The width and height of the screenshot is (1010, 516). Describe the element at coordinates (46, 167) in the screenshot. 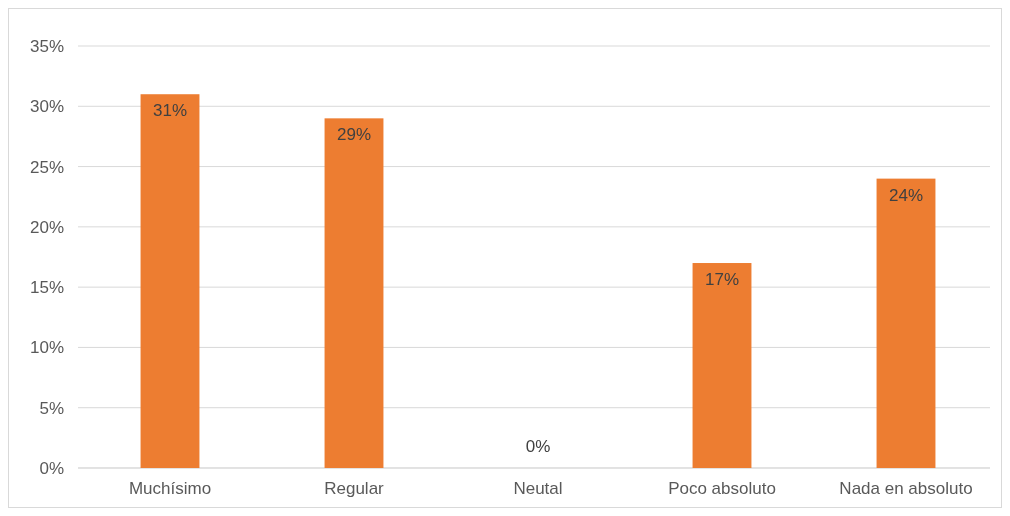

I see `y-tick-label: 25%` at that location.